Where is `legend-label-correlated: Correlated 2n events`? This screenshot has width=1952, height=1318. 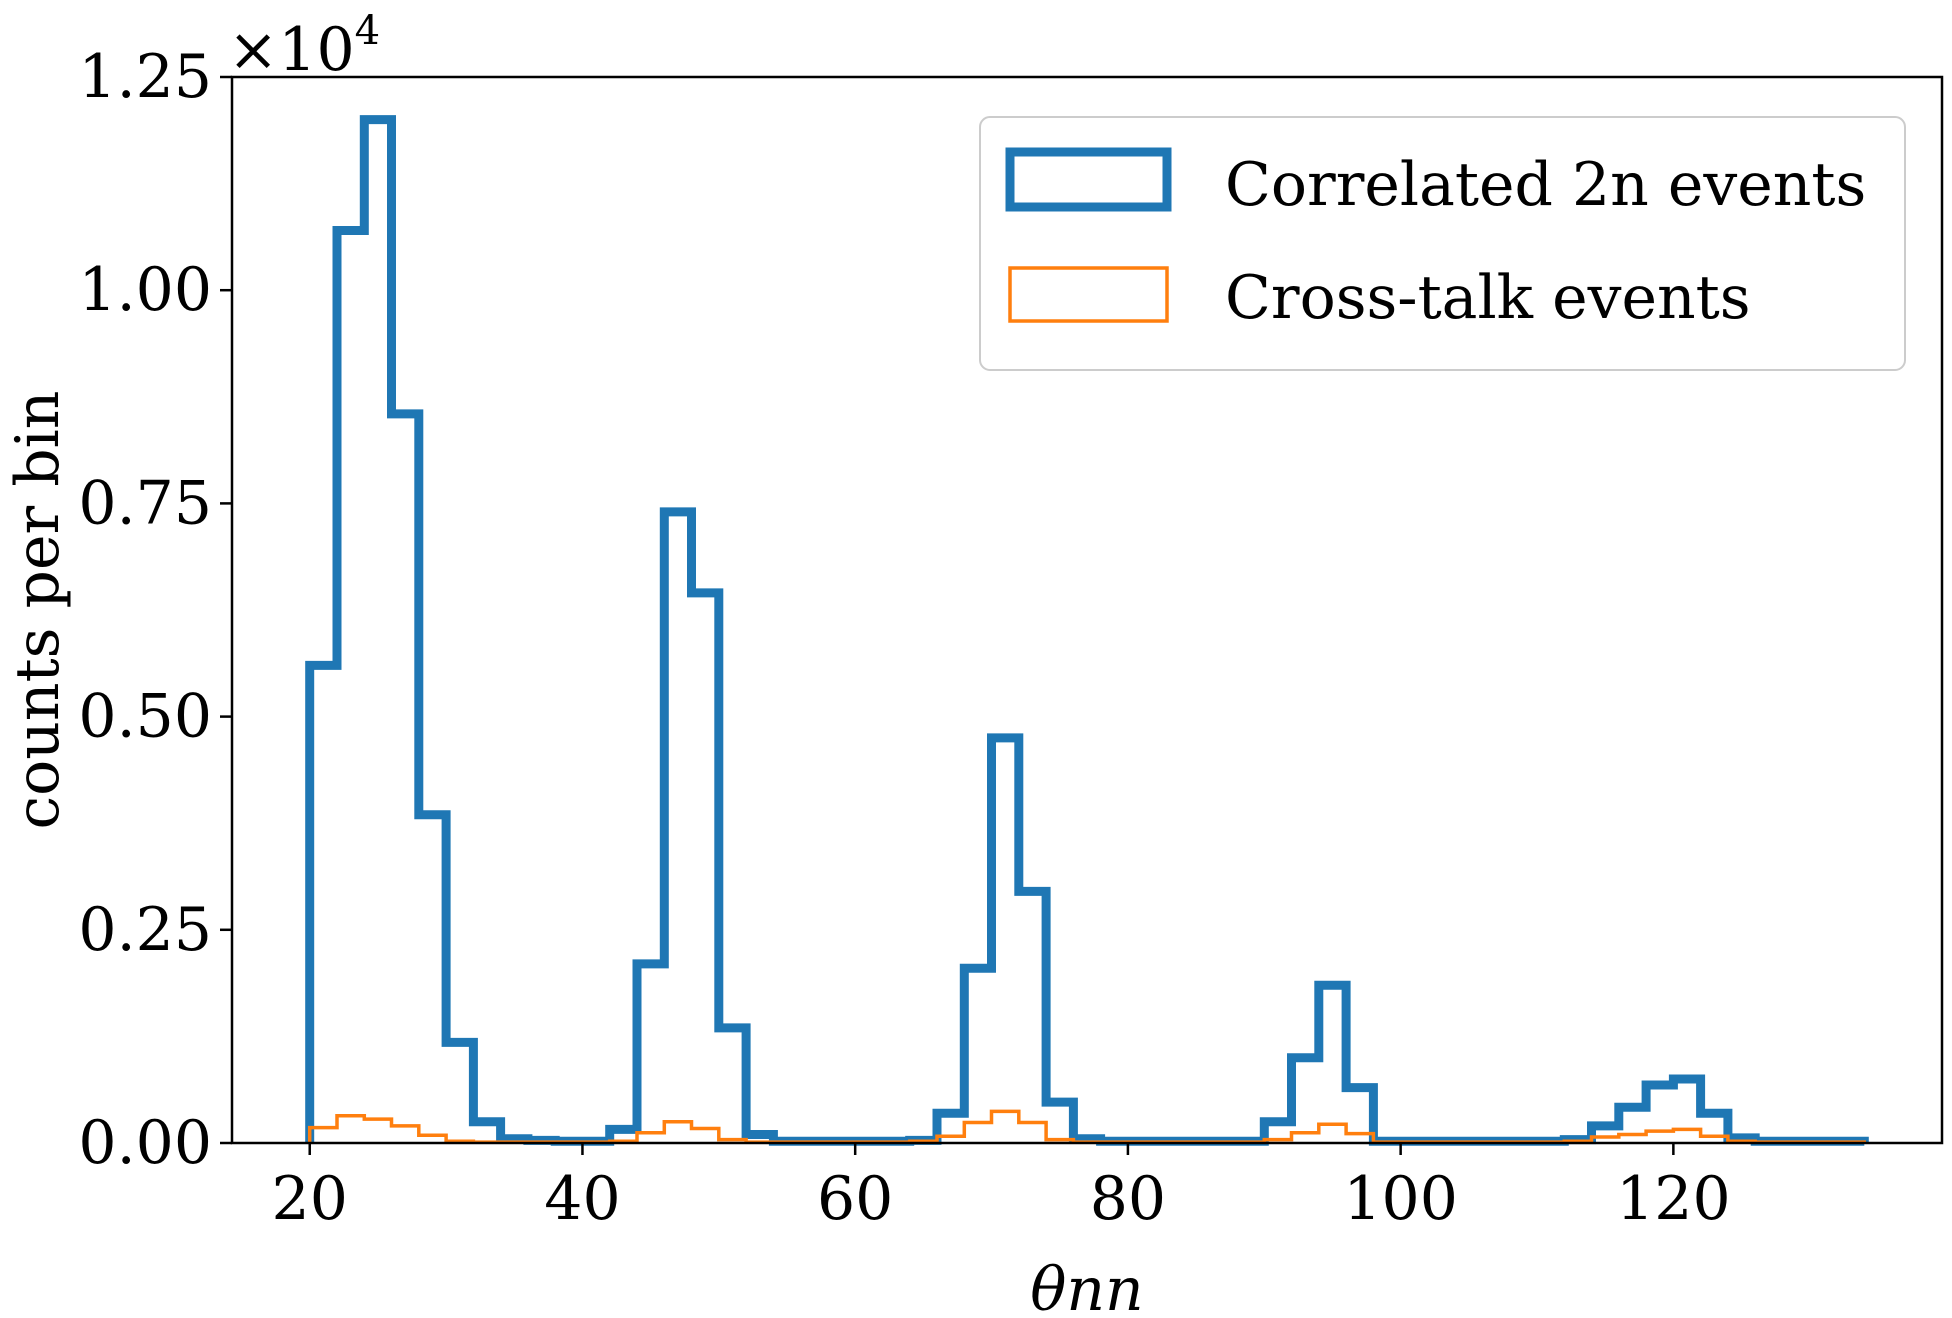 legend-label-correlated: Correlated 2n events is located at coordinates (1545, 185).